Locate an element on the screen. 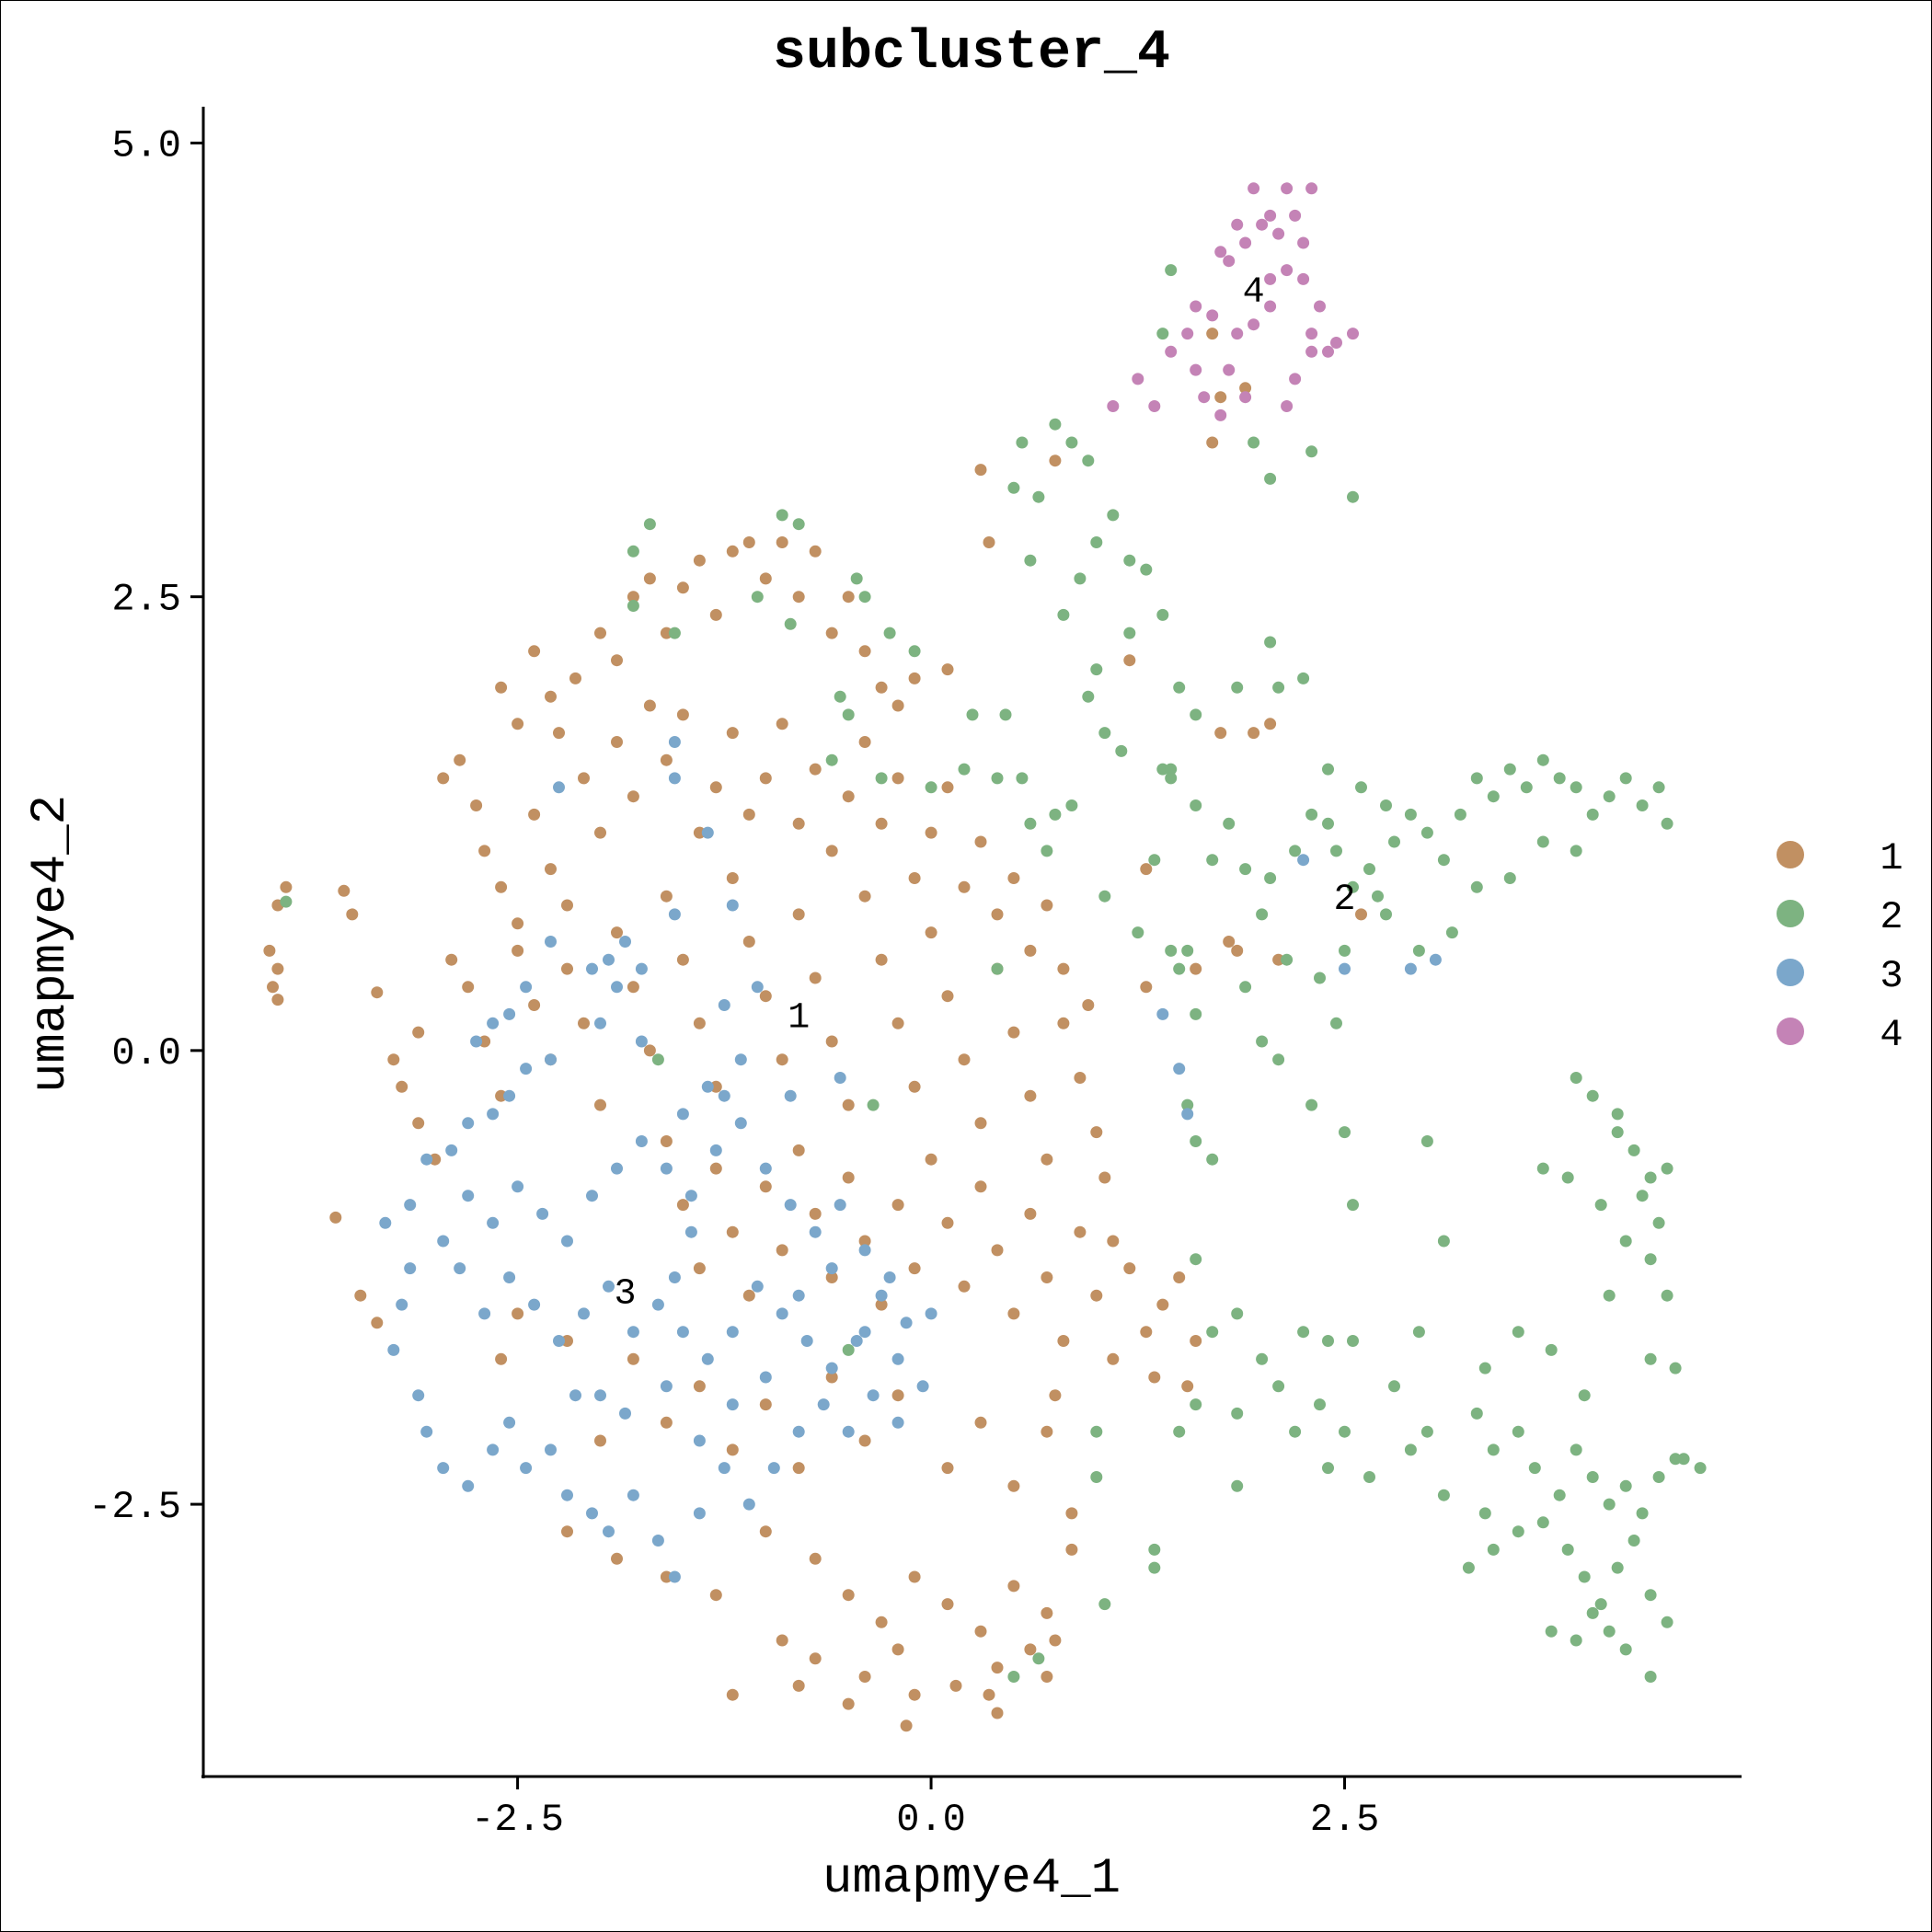 This screenshot has height=1932, width=1932. legend-label-3: 3 is located at coordinates (1891, 976).